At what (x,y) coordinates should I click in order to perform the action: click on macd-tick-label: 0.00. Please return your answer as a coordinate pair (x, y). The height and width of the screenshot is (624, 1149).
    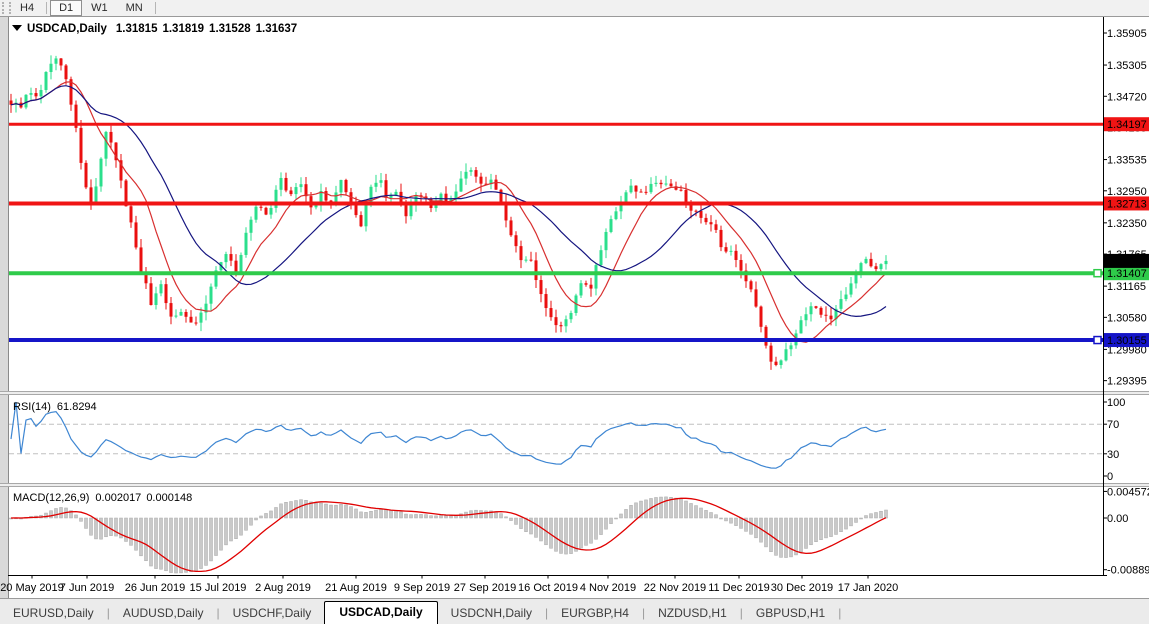
    Looking at the image, I should click on (1117, 519).